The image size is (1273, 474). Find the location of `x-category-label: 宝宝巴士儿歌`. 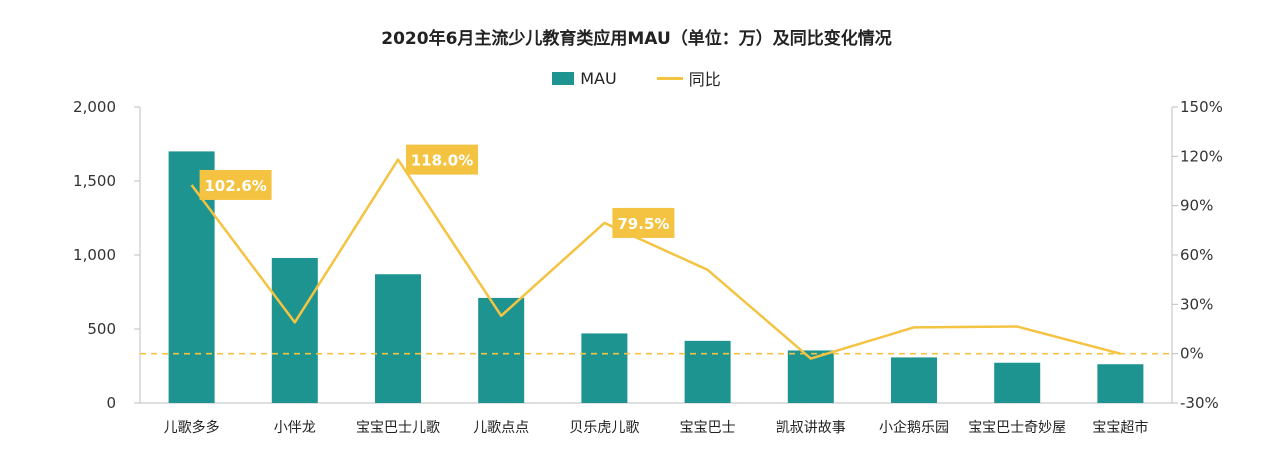

x-category-label: 宝宝巴士儿歌 is located at coordinates (398, 428).